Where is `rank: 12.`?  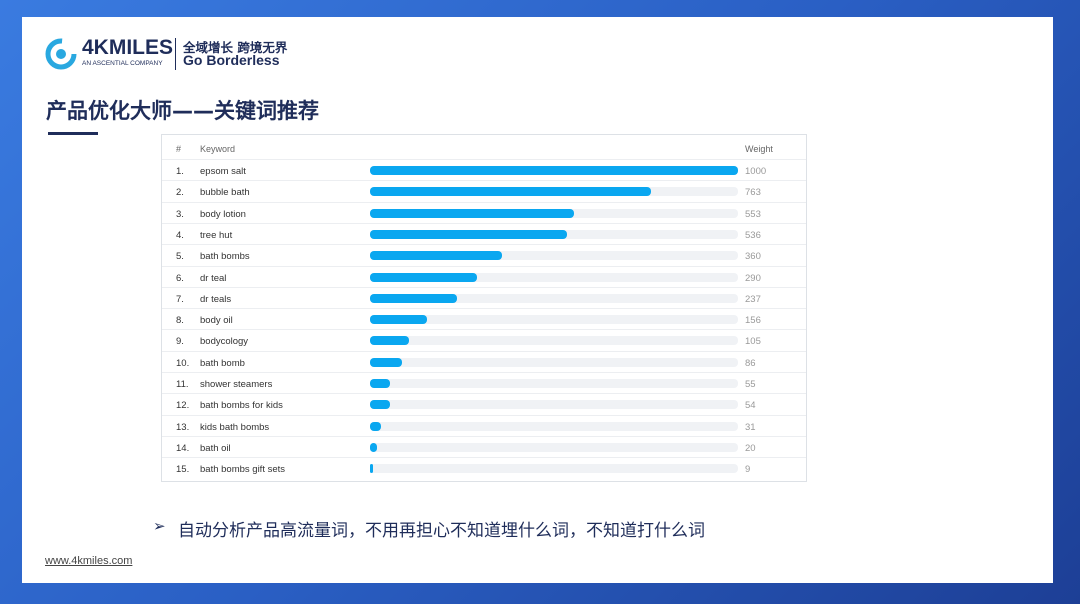
rank: 12. is located at coordinates (183, 406).